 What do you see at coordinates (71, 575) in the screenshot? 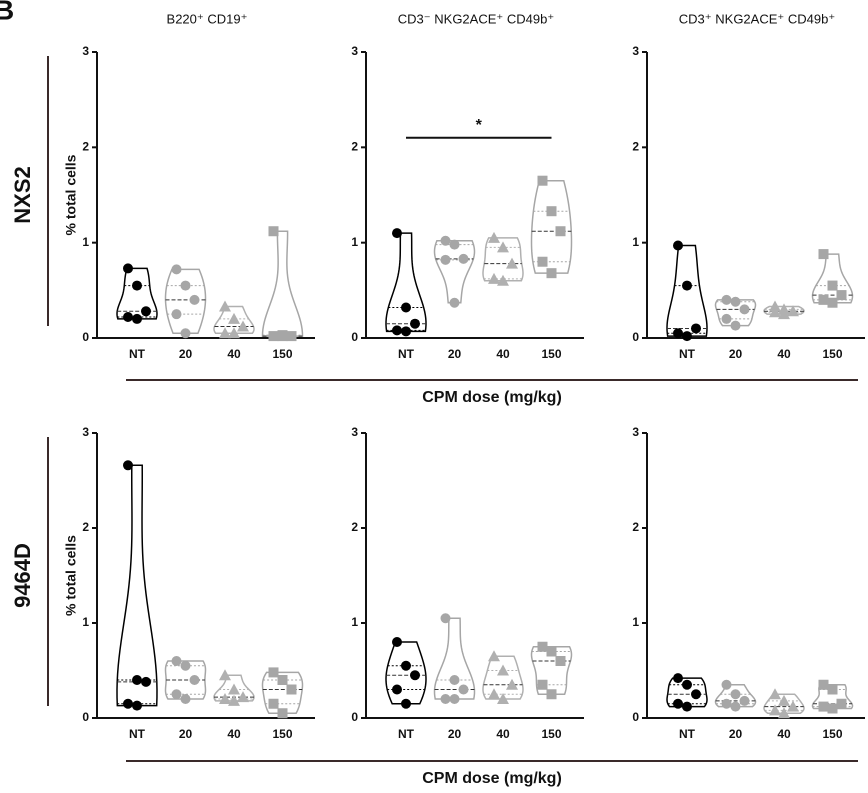
I see `y-axis-label: % total cells` at bounding box center [71, 575].